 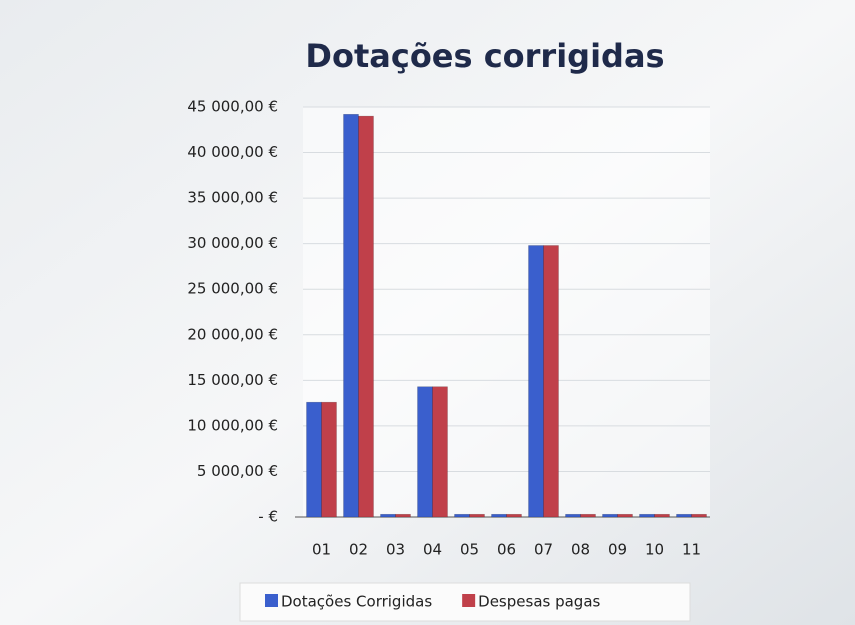 I want to click on legend-label: Dotações Corrigidas, so click(x=356, y=602).